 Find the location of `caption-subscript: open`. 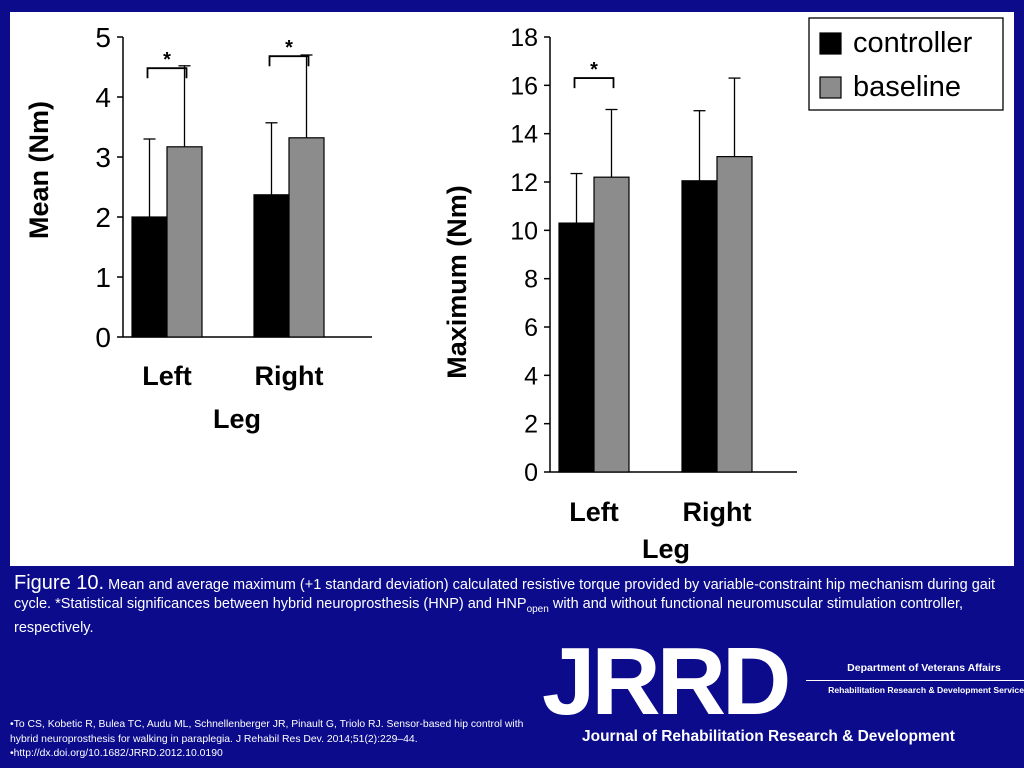

caption-subscript: open is located at coordinates (537, 609).